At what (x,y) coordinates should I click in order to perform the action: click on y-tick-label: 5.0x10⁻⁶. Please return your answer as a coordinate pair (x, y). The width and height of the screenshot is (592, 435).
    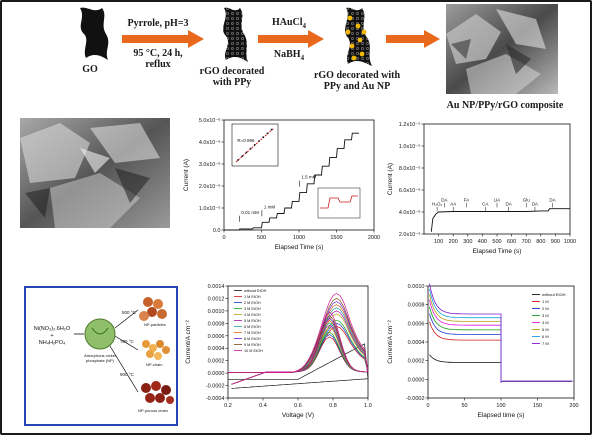
    Looking at the image, I should click on (210, 120).